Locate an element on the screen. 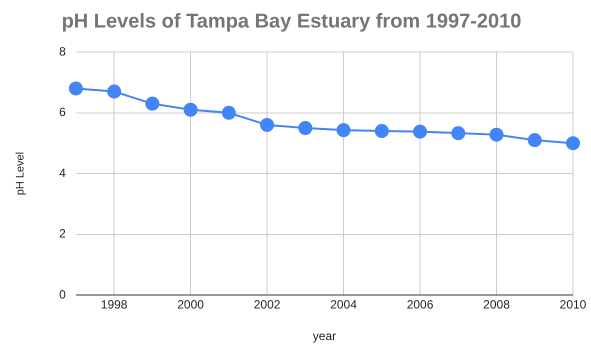 This screenshot has height=354, width=591. y-tick-label: 8 is located at coordinates (62, 51).